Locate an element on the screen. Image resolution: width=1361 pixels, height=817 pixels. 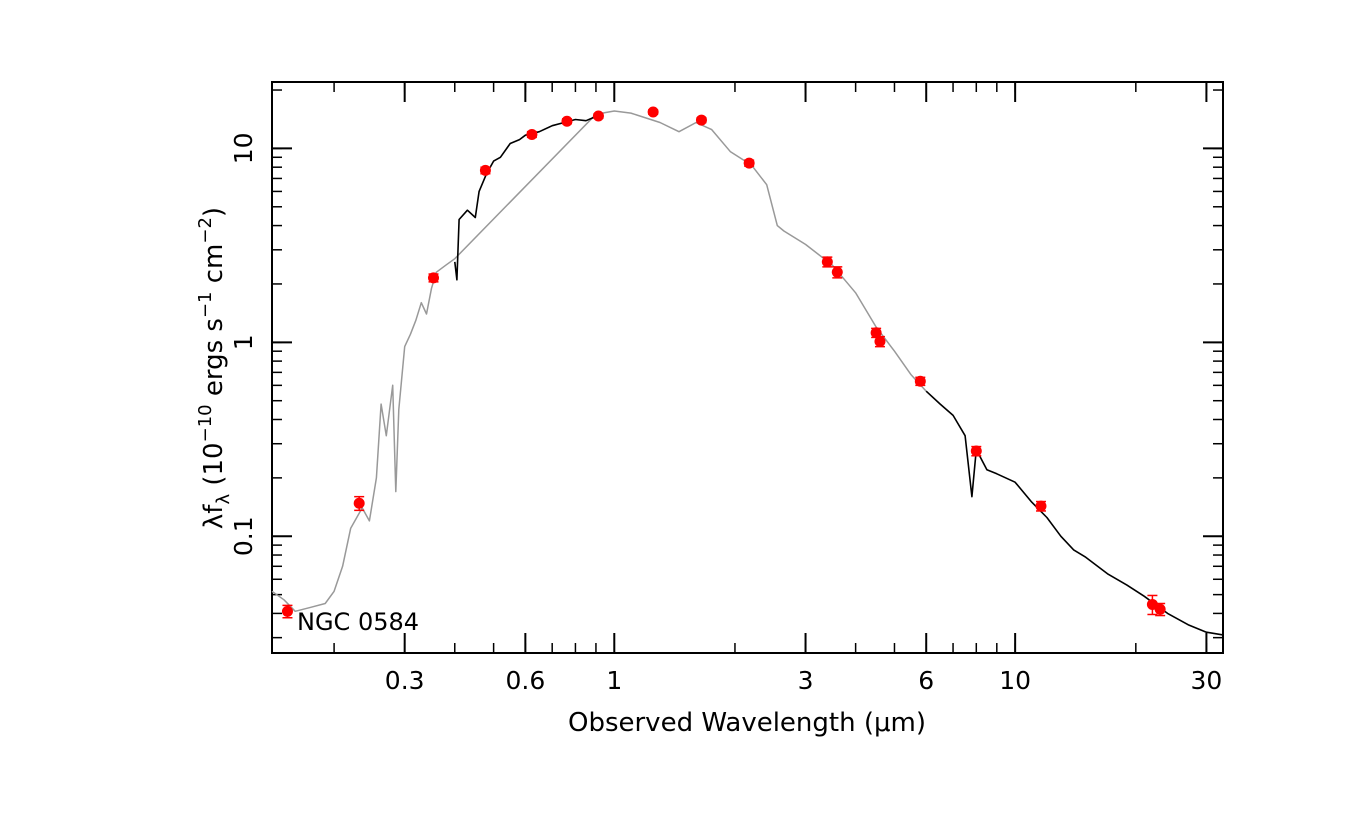
y-tick-label: 1 is located at coordinates (243, 342).